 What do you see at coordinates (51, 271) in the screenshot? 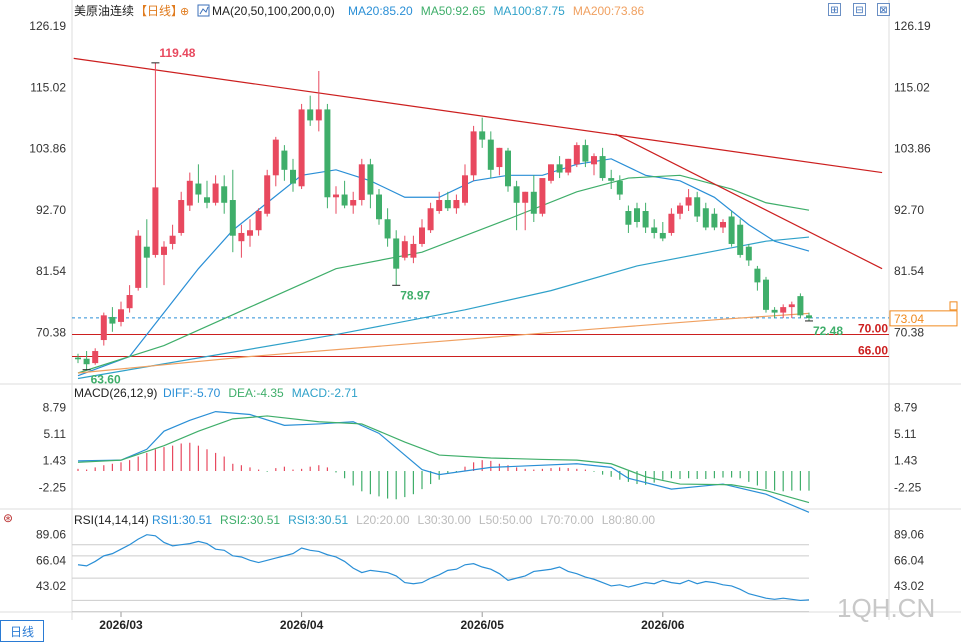
I see `price-tick-left: 81.54` at bounding box center [51, 271].